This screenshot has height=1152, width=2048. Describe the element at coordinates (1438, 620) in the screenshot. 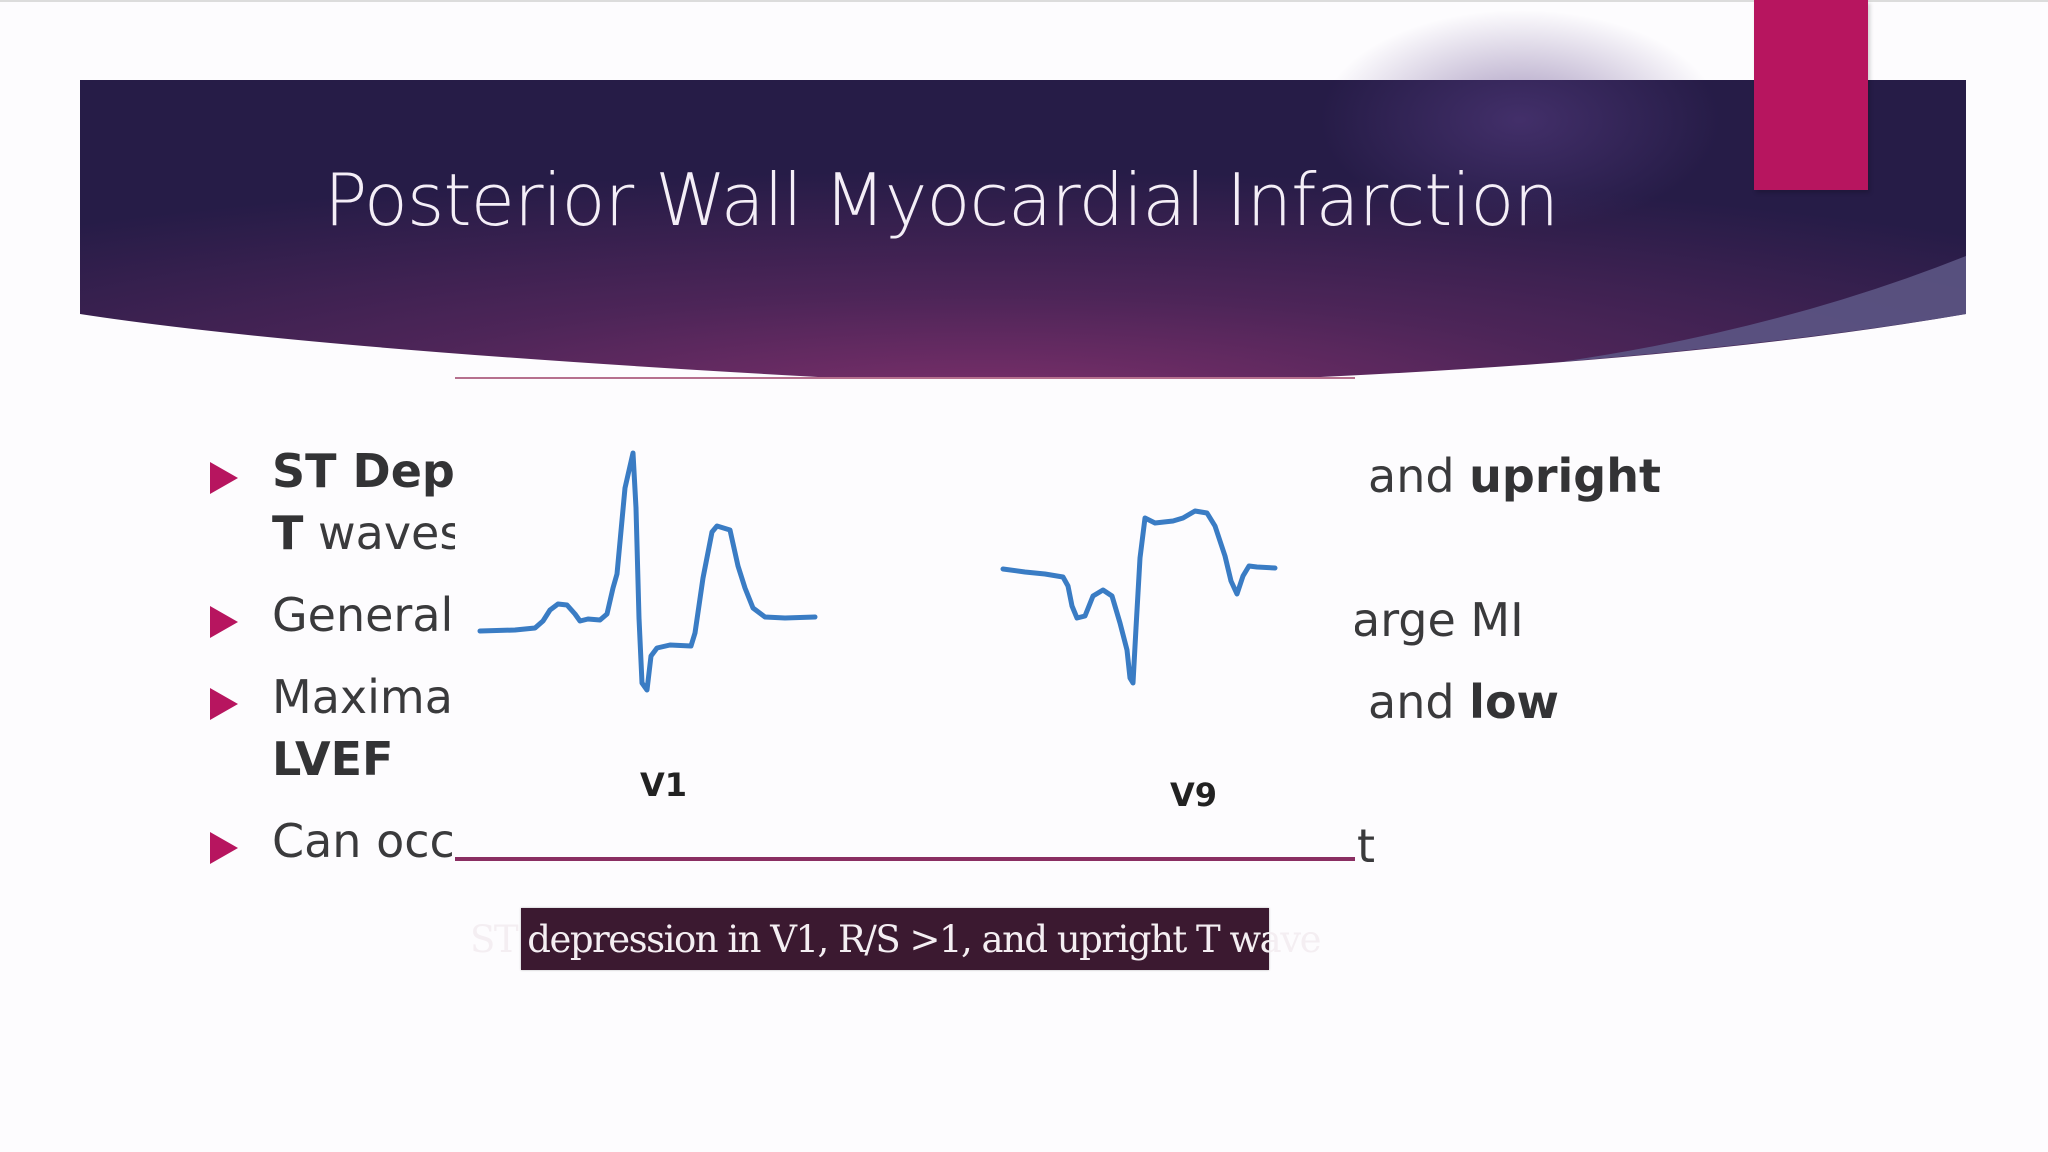

I see `bullet-text: arge MI` at that location.